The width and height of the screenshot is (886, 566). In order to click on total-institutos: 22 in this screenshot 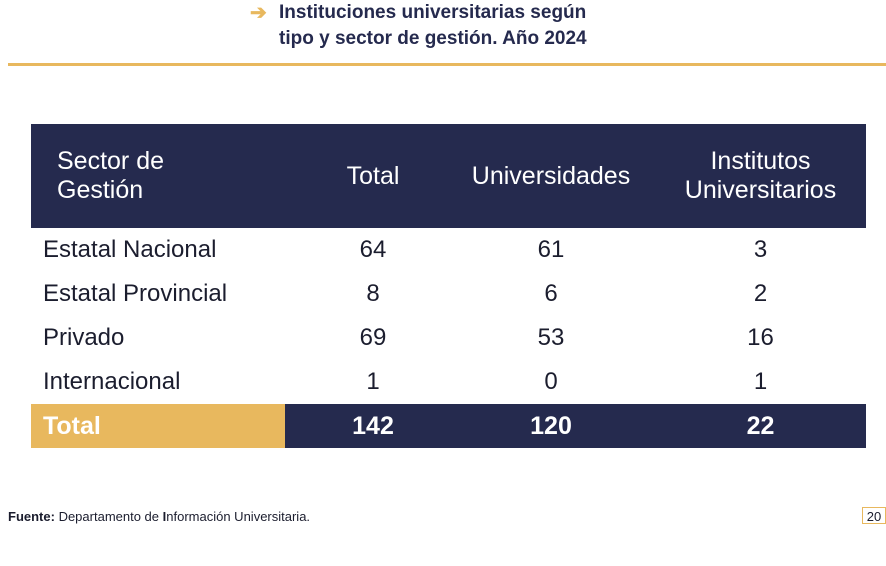, I will do `click(753, 426)`.